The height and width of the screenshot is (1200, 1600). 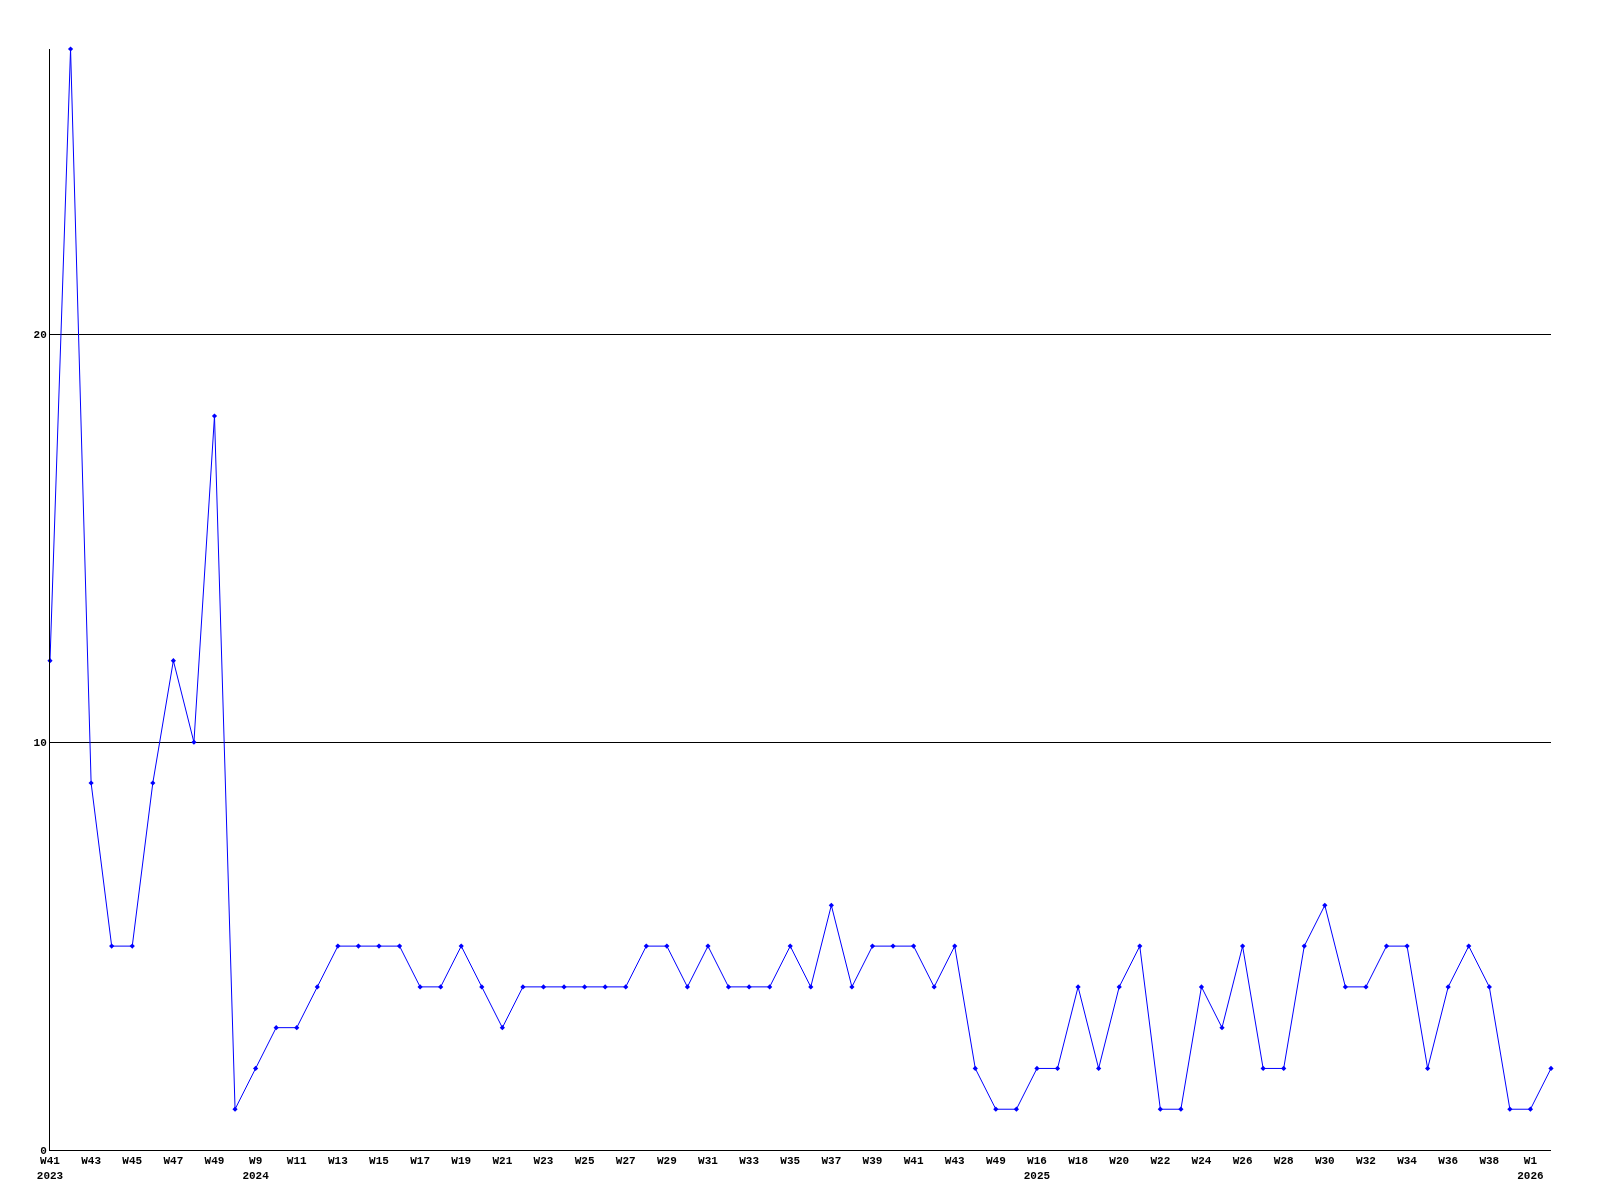 What do you see at coordinates (50, 1168) in the screenshot?
I see `x-tick-label: W41 2023` at bounding box center [50, 1168].